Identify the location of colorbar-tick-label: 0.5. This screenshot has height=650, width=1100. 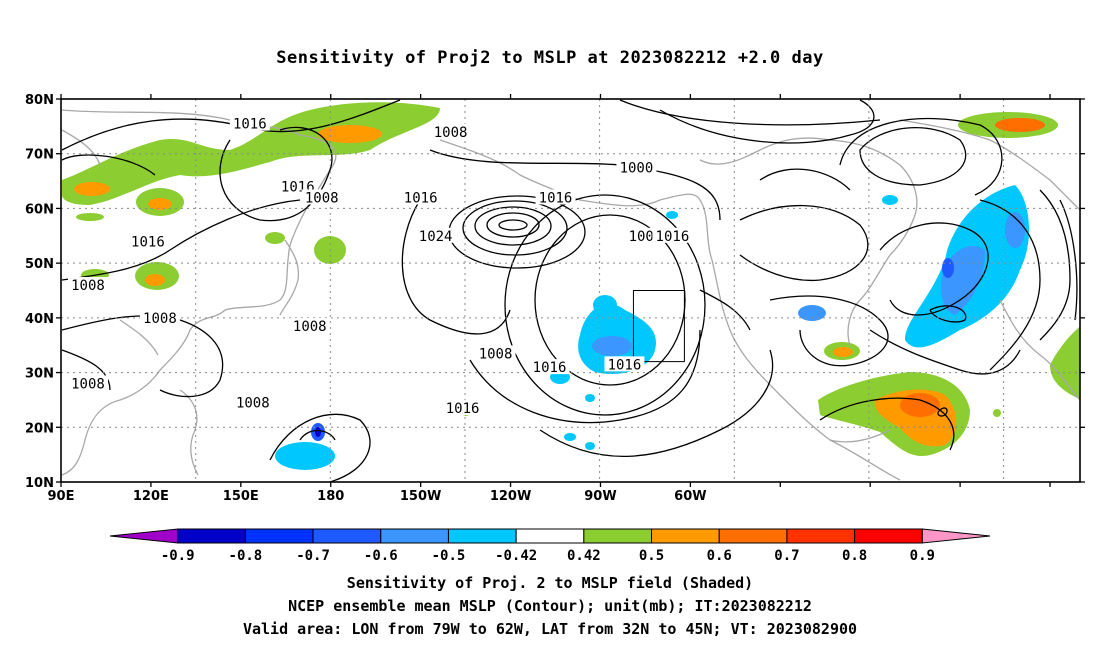
(651, 556).